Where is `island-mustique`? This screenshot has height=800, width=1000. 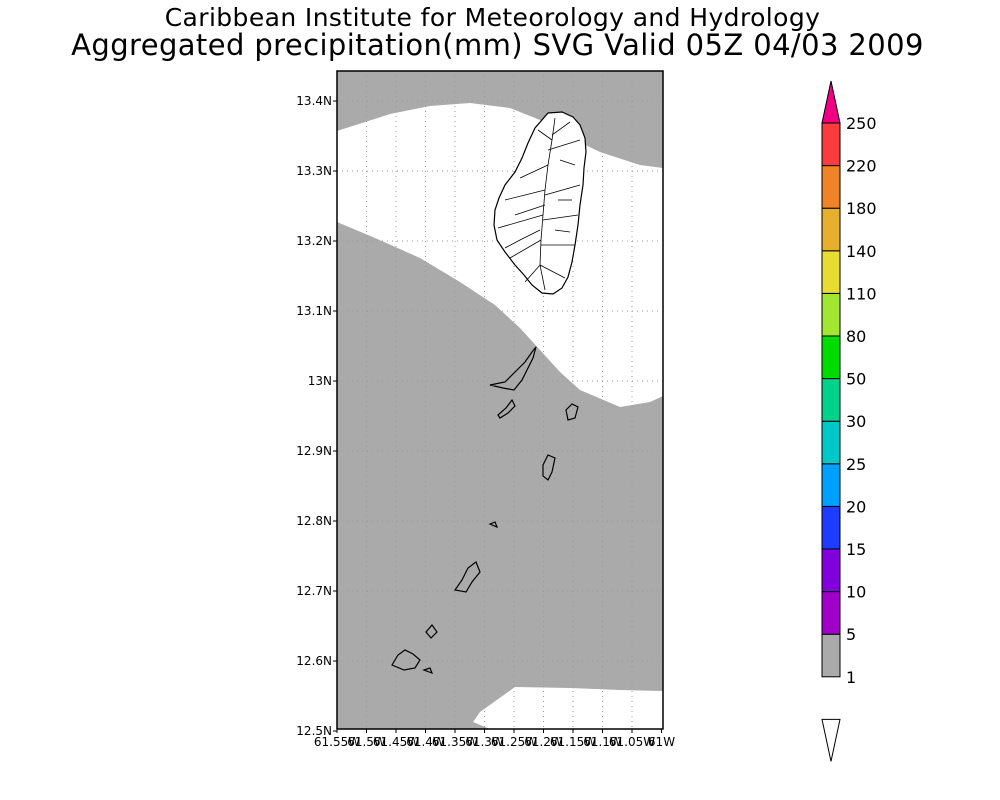 island-mustique is located at coordinates (506, 408).